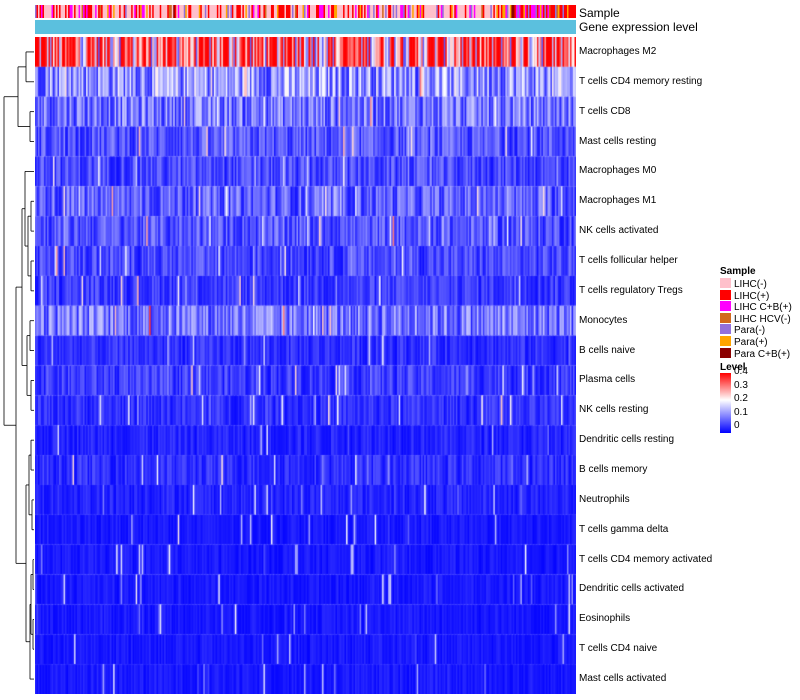  What do you see at coordinates (614, 410) in the screenshot?
I see `row-label: NK cells resting` at bounding box center [614, 410].